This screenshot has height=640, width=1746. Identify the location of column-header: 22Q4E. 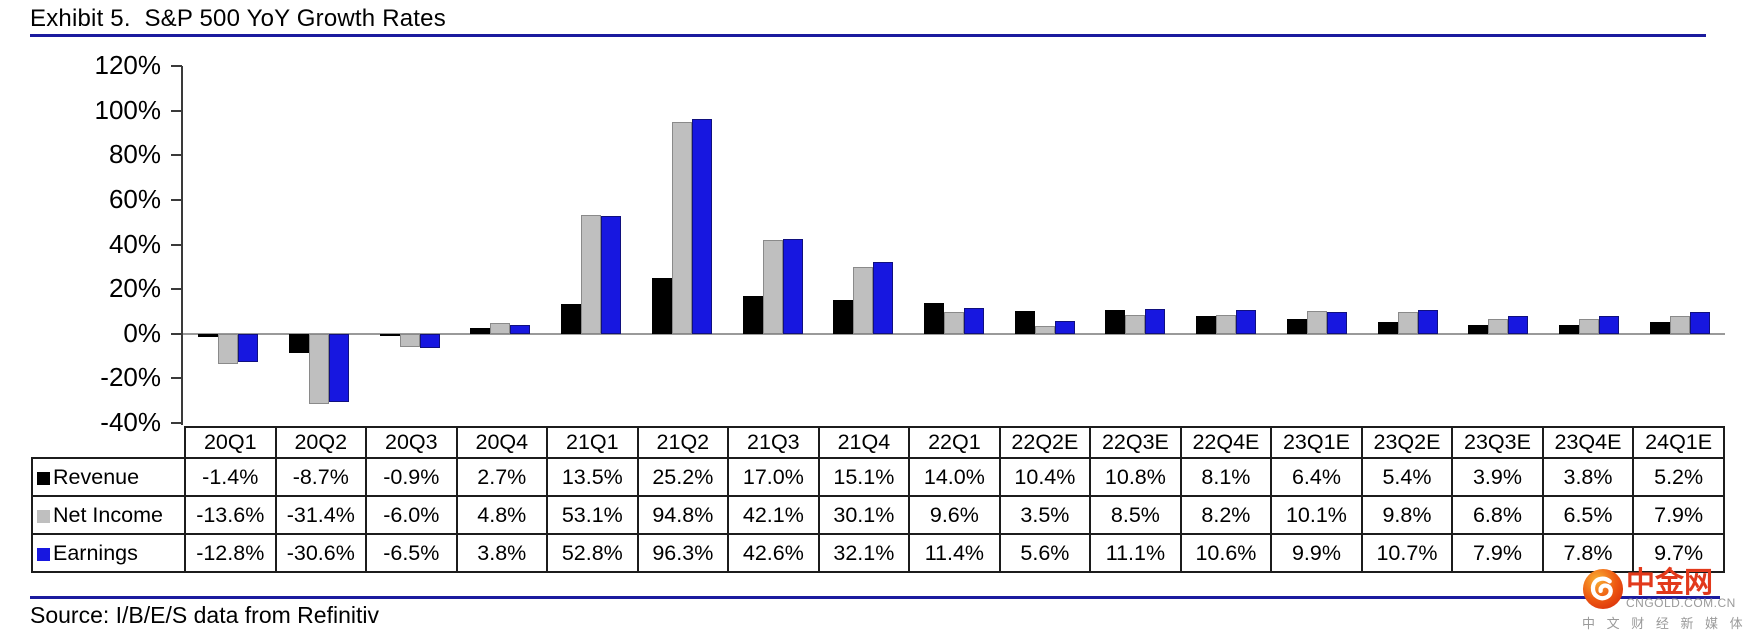
(1226, 442).